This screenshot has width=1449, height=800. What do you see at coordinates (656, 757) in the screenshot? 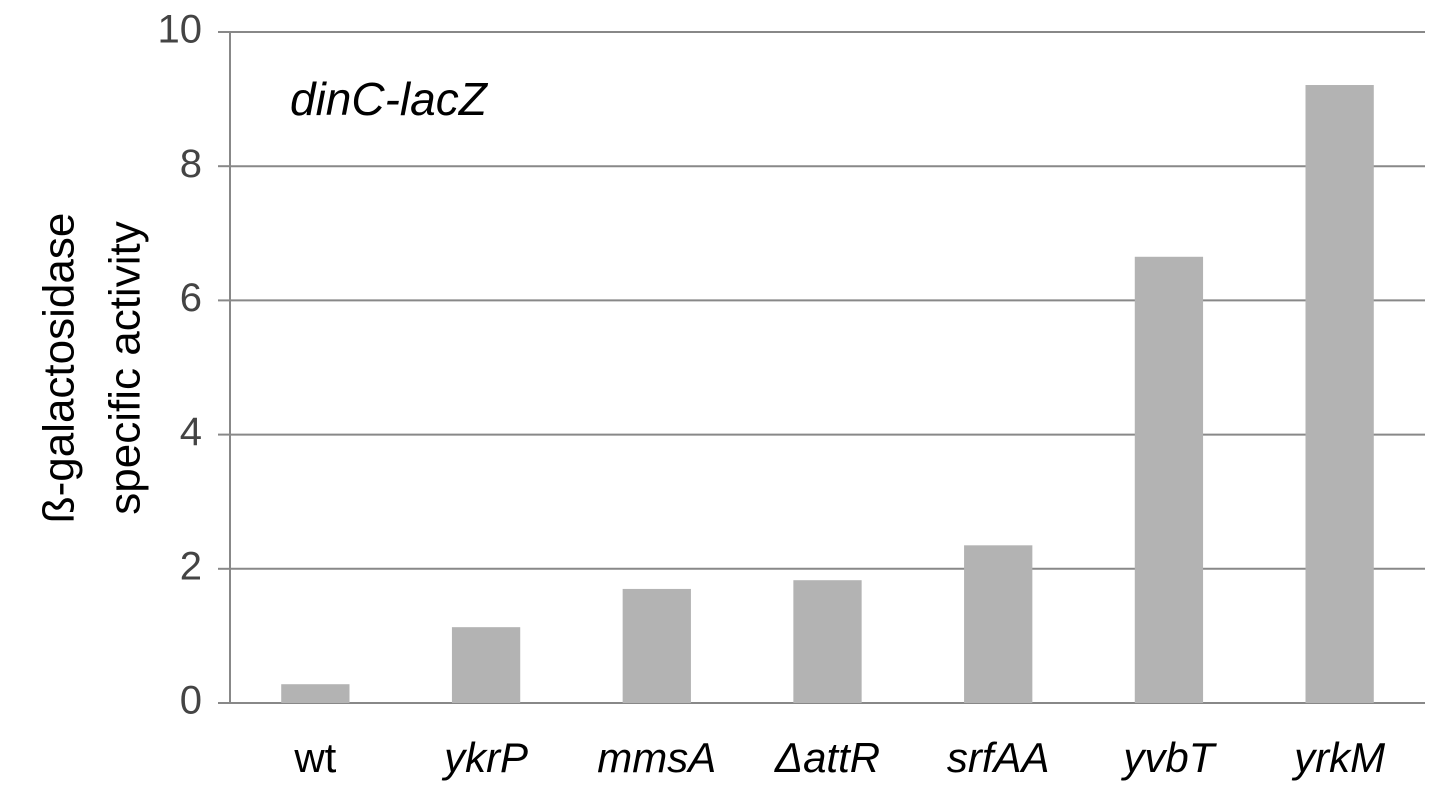
I see `x-tick-label: mmsA` at bounding box center [656, 757].